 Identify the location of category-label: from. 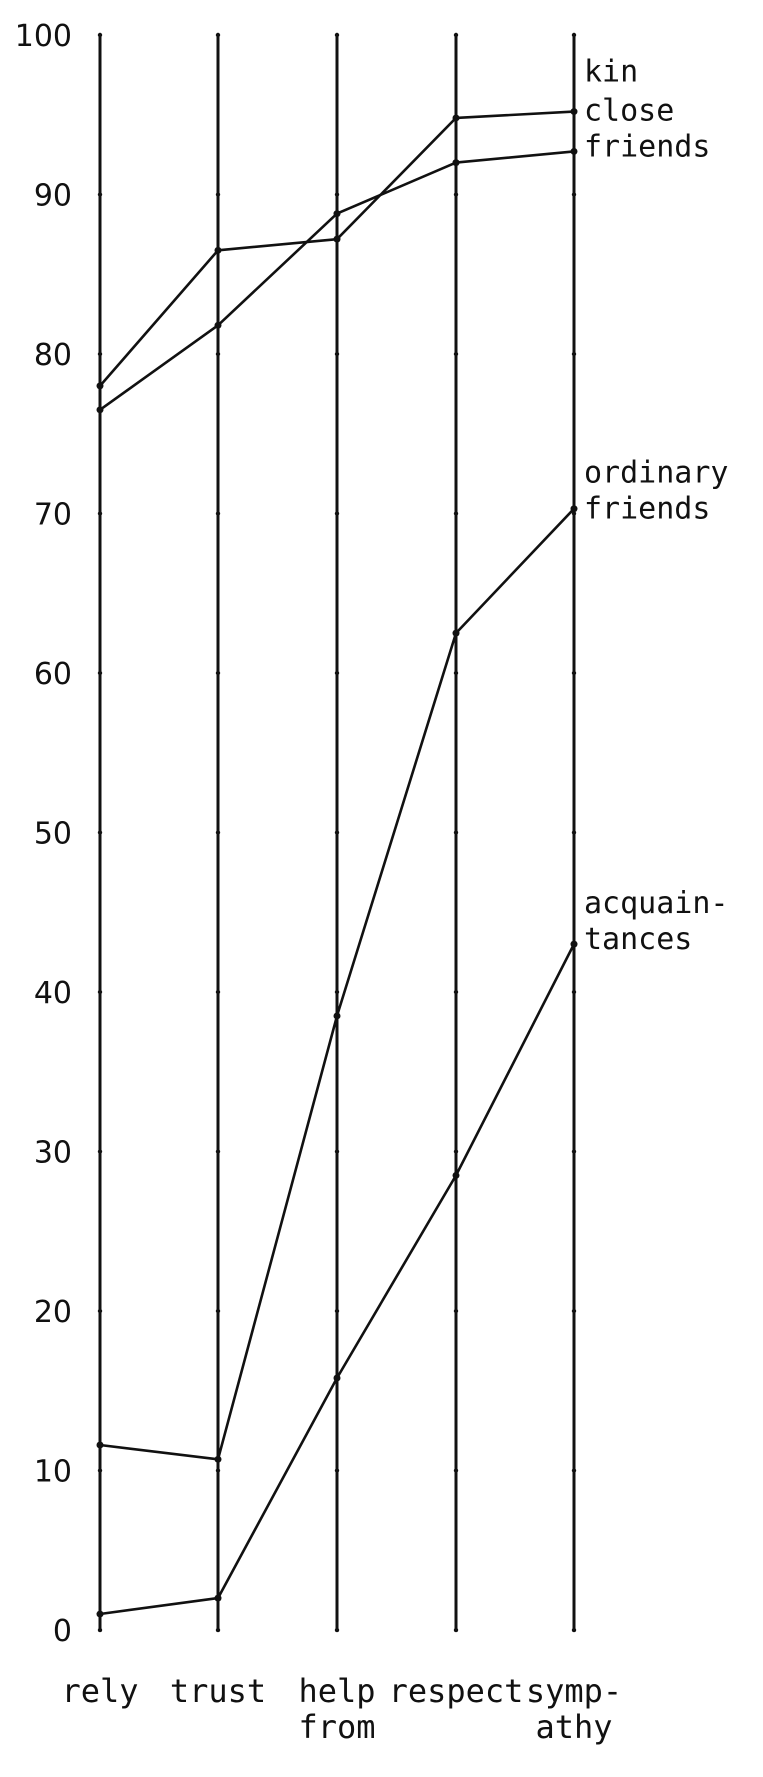
(336, 1727).